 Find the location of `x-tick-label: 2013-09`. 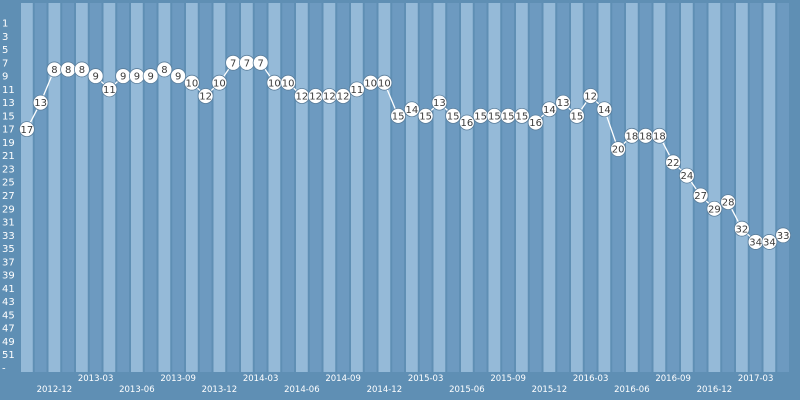

x-tick-label: 2013-09 is located at coordinates (178, 379).